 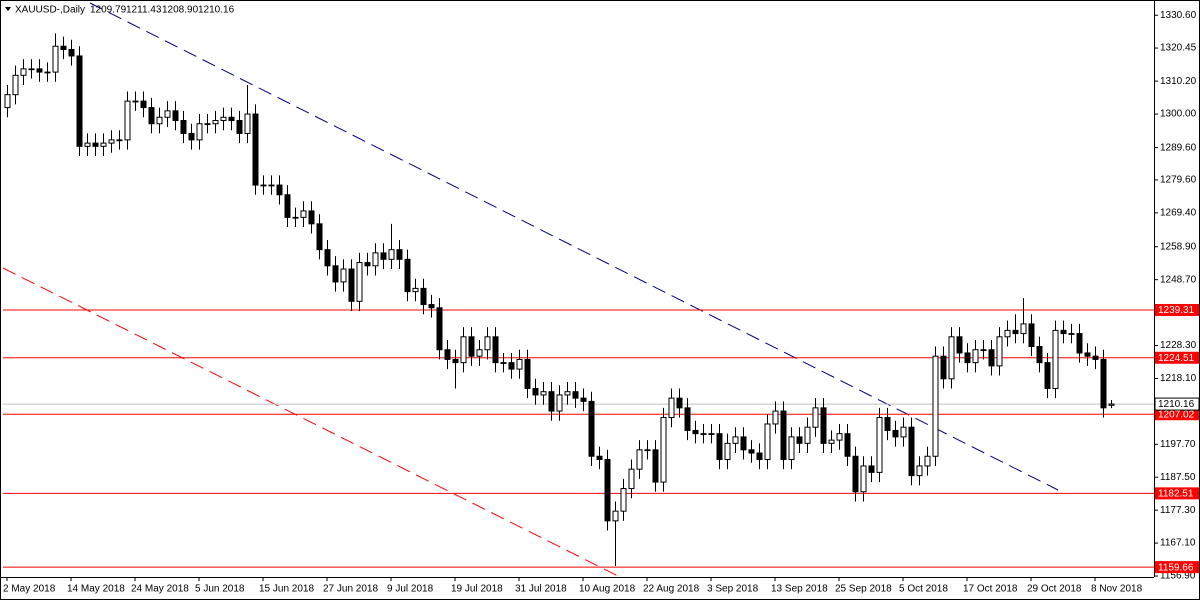 I want to click on y-tick-label: 1156.90, so click(x=1178, y=576).